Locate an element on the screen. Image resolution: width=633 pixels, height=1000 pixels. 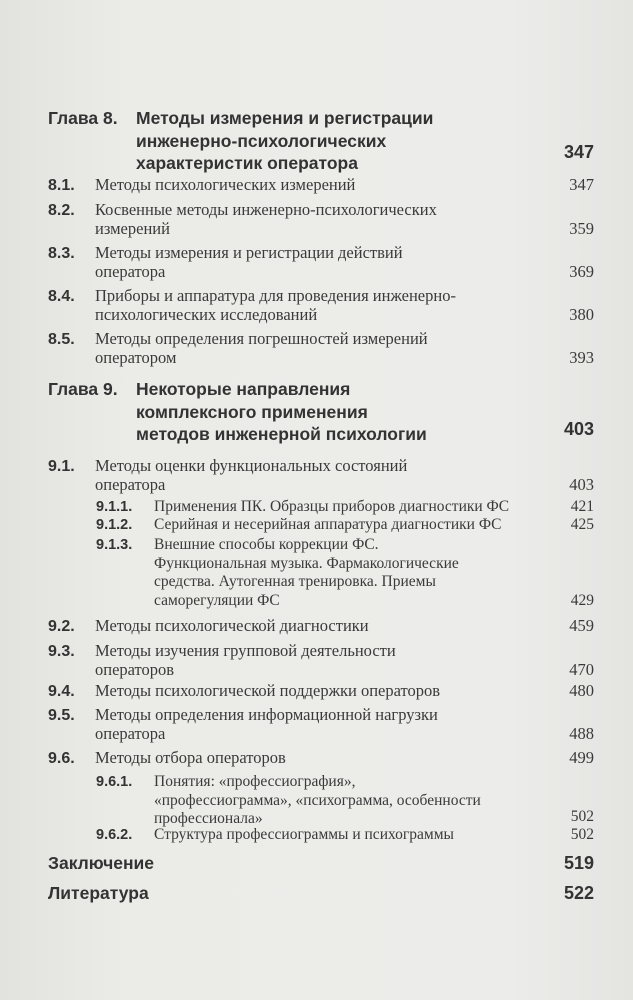
page-number: 488 is located at coordinates (581, 733).